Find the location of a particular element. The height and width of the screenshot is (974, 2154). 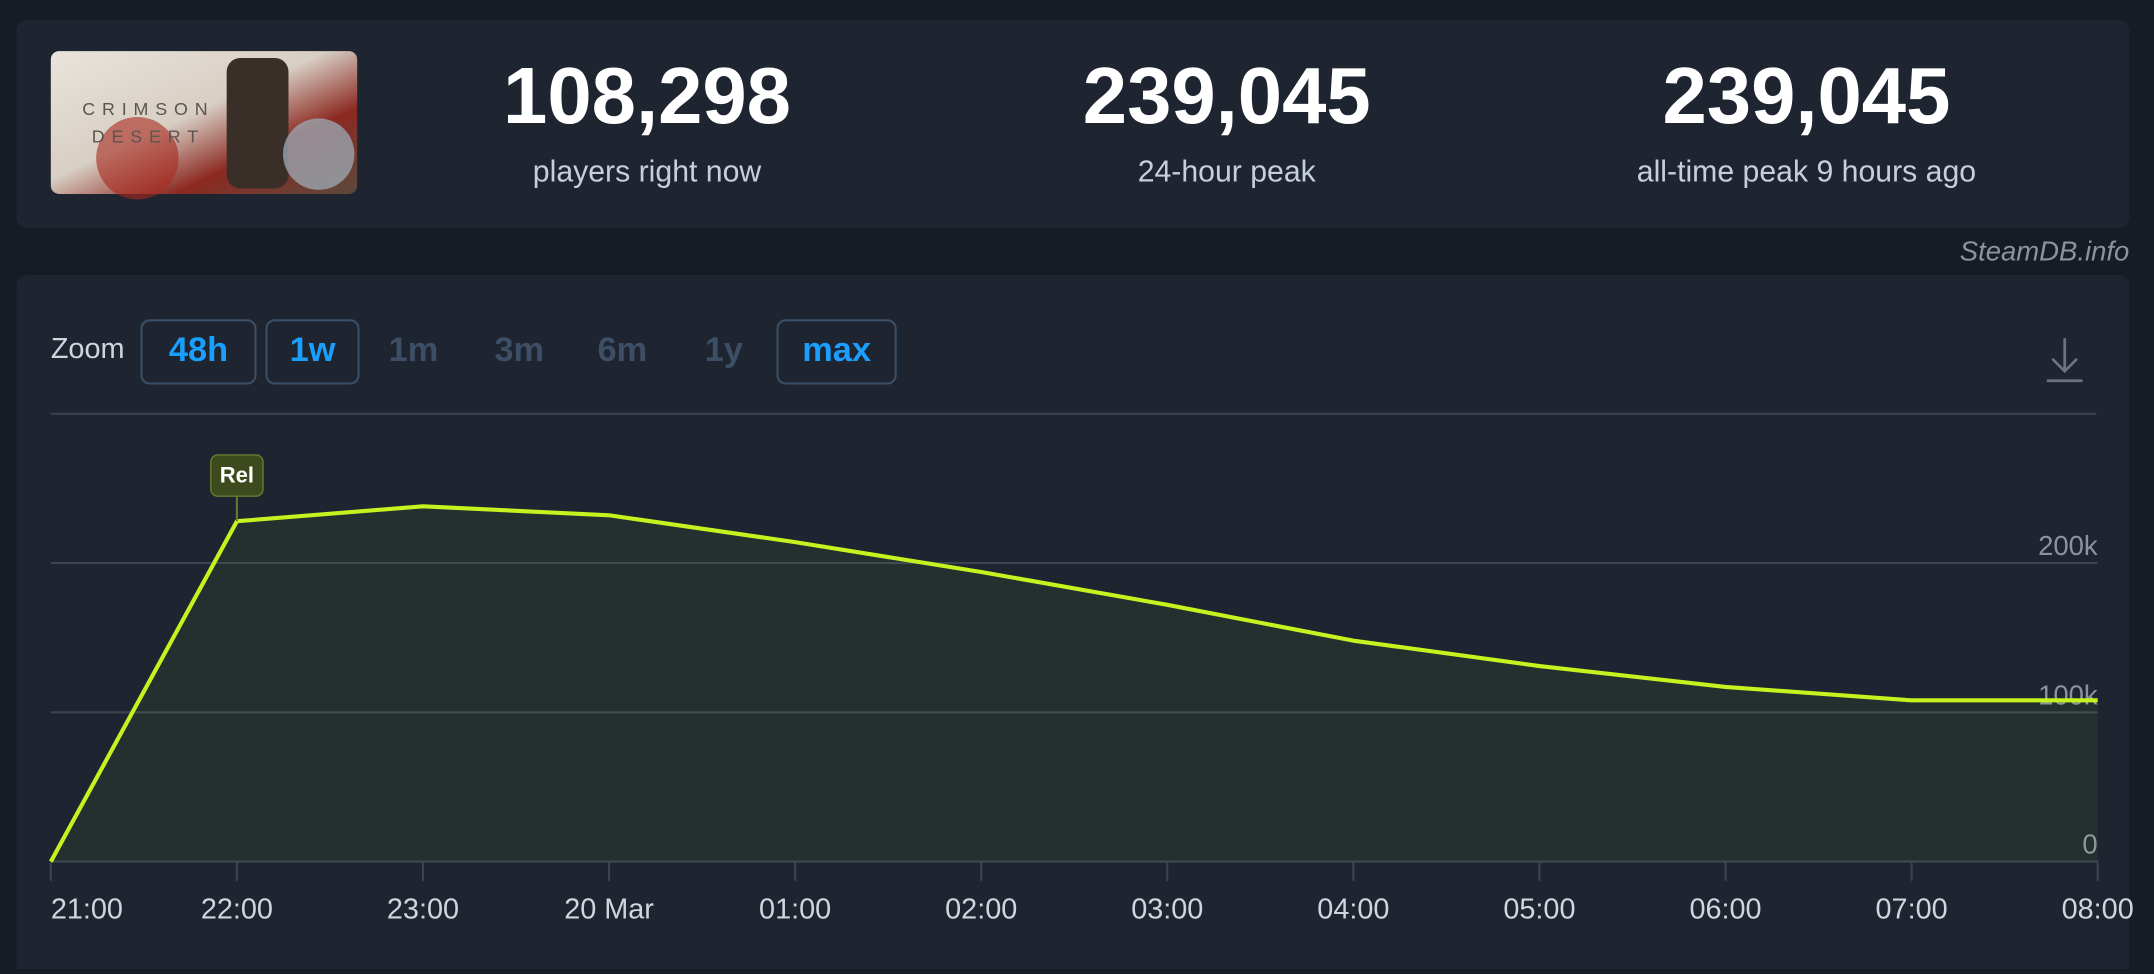

stat-label: all-time peak 9 hours ago is located at coordinates (1806, 171).